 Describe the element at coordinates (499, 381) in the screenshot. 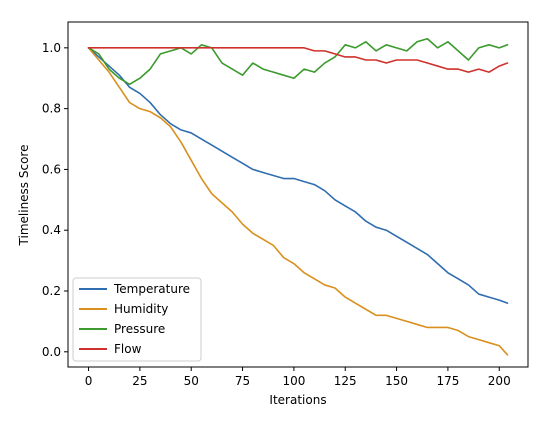

I see `x-tick-label: 200` at that location.